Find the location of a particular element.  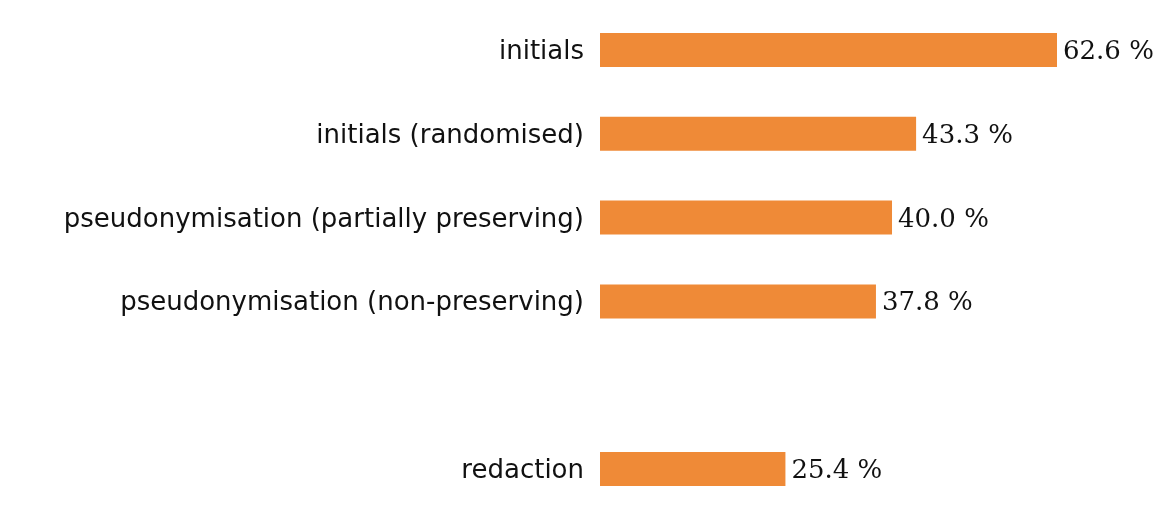

y-tick-label: pseudonymisation (non-preserving) is located at coordinates (352, 301).